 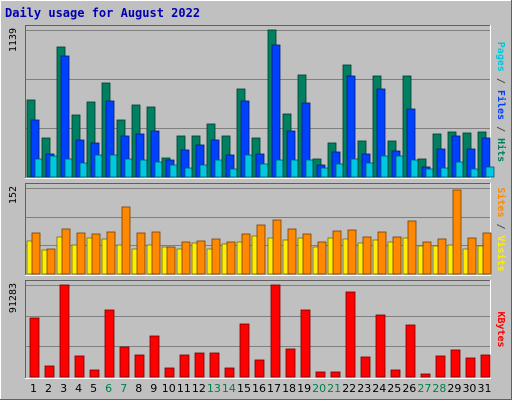 What do you see at coordinates (229, 388) in the screenshot?
I see `x-tick-label: 14` at bounding box center [229, 388].